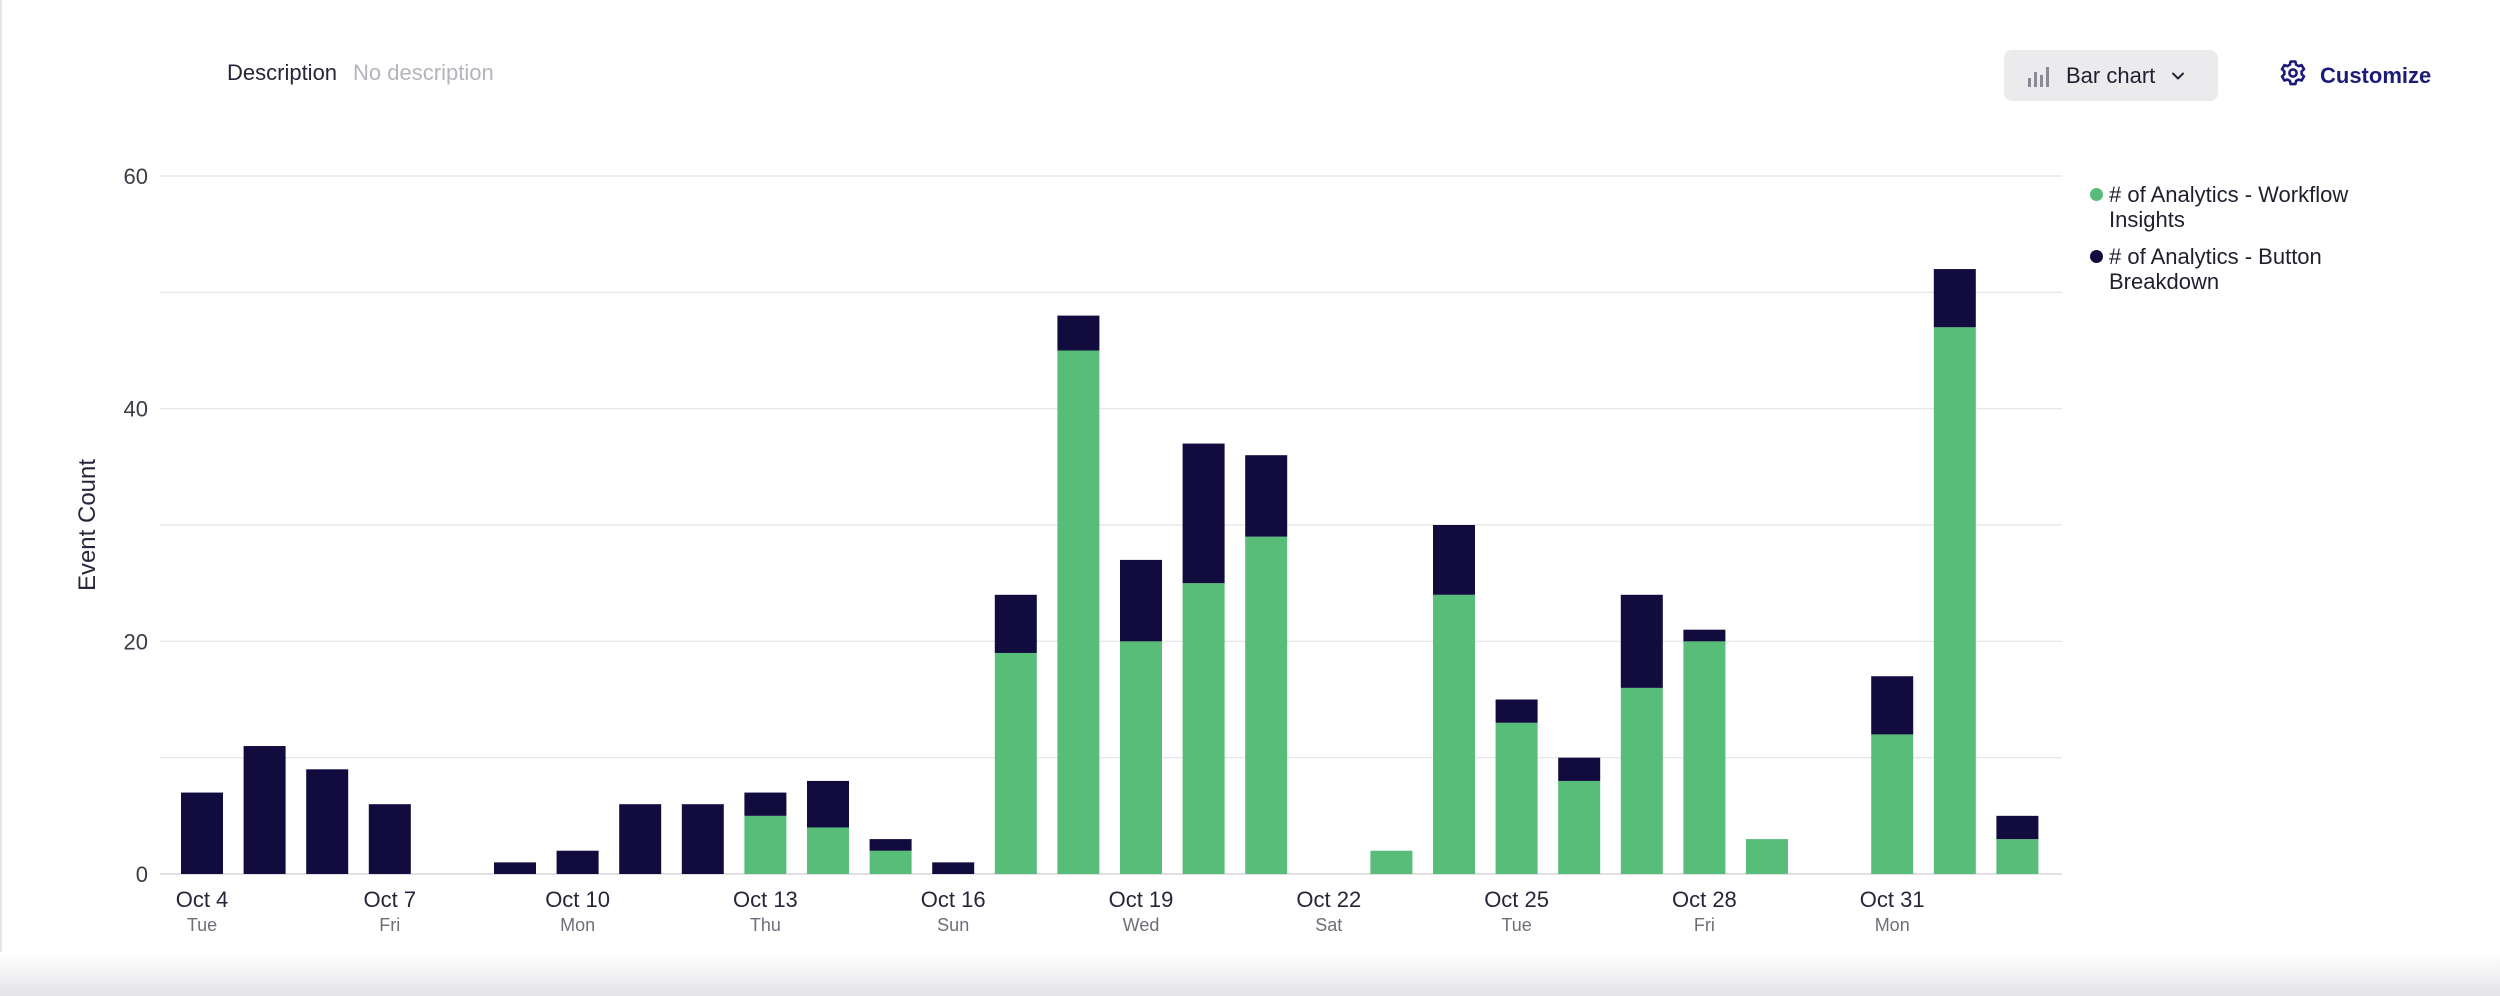 This screenshot has width=2500, height=996. What do you see at coordinates (953, 925) in the screenshot?
I see `x-tick-weekday: Sun` at bounding box center [953, 925].